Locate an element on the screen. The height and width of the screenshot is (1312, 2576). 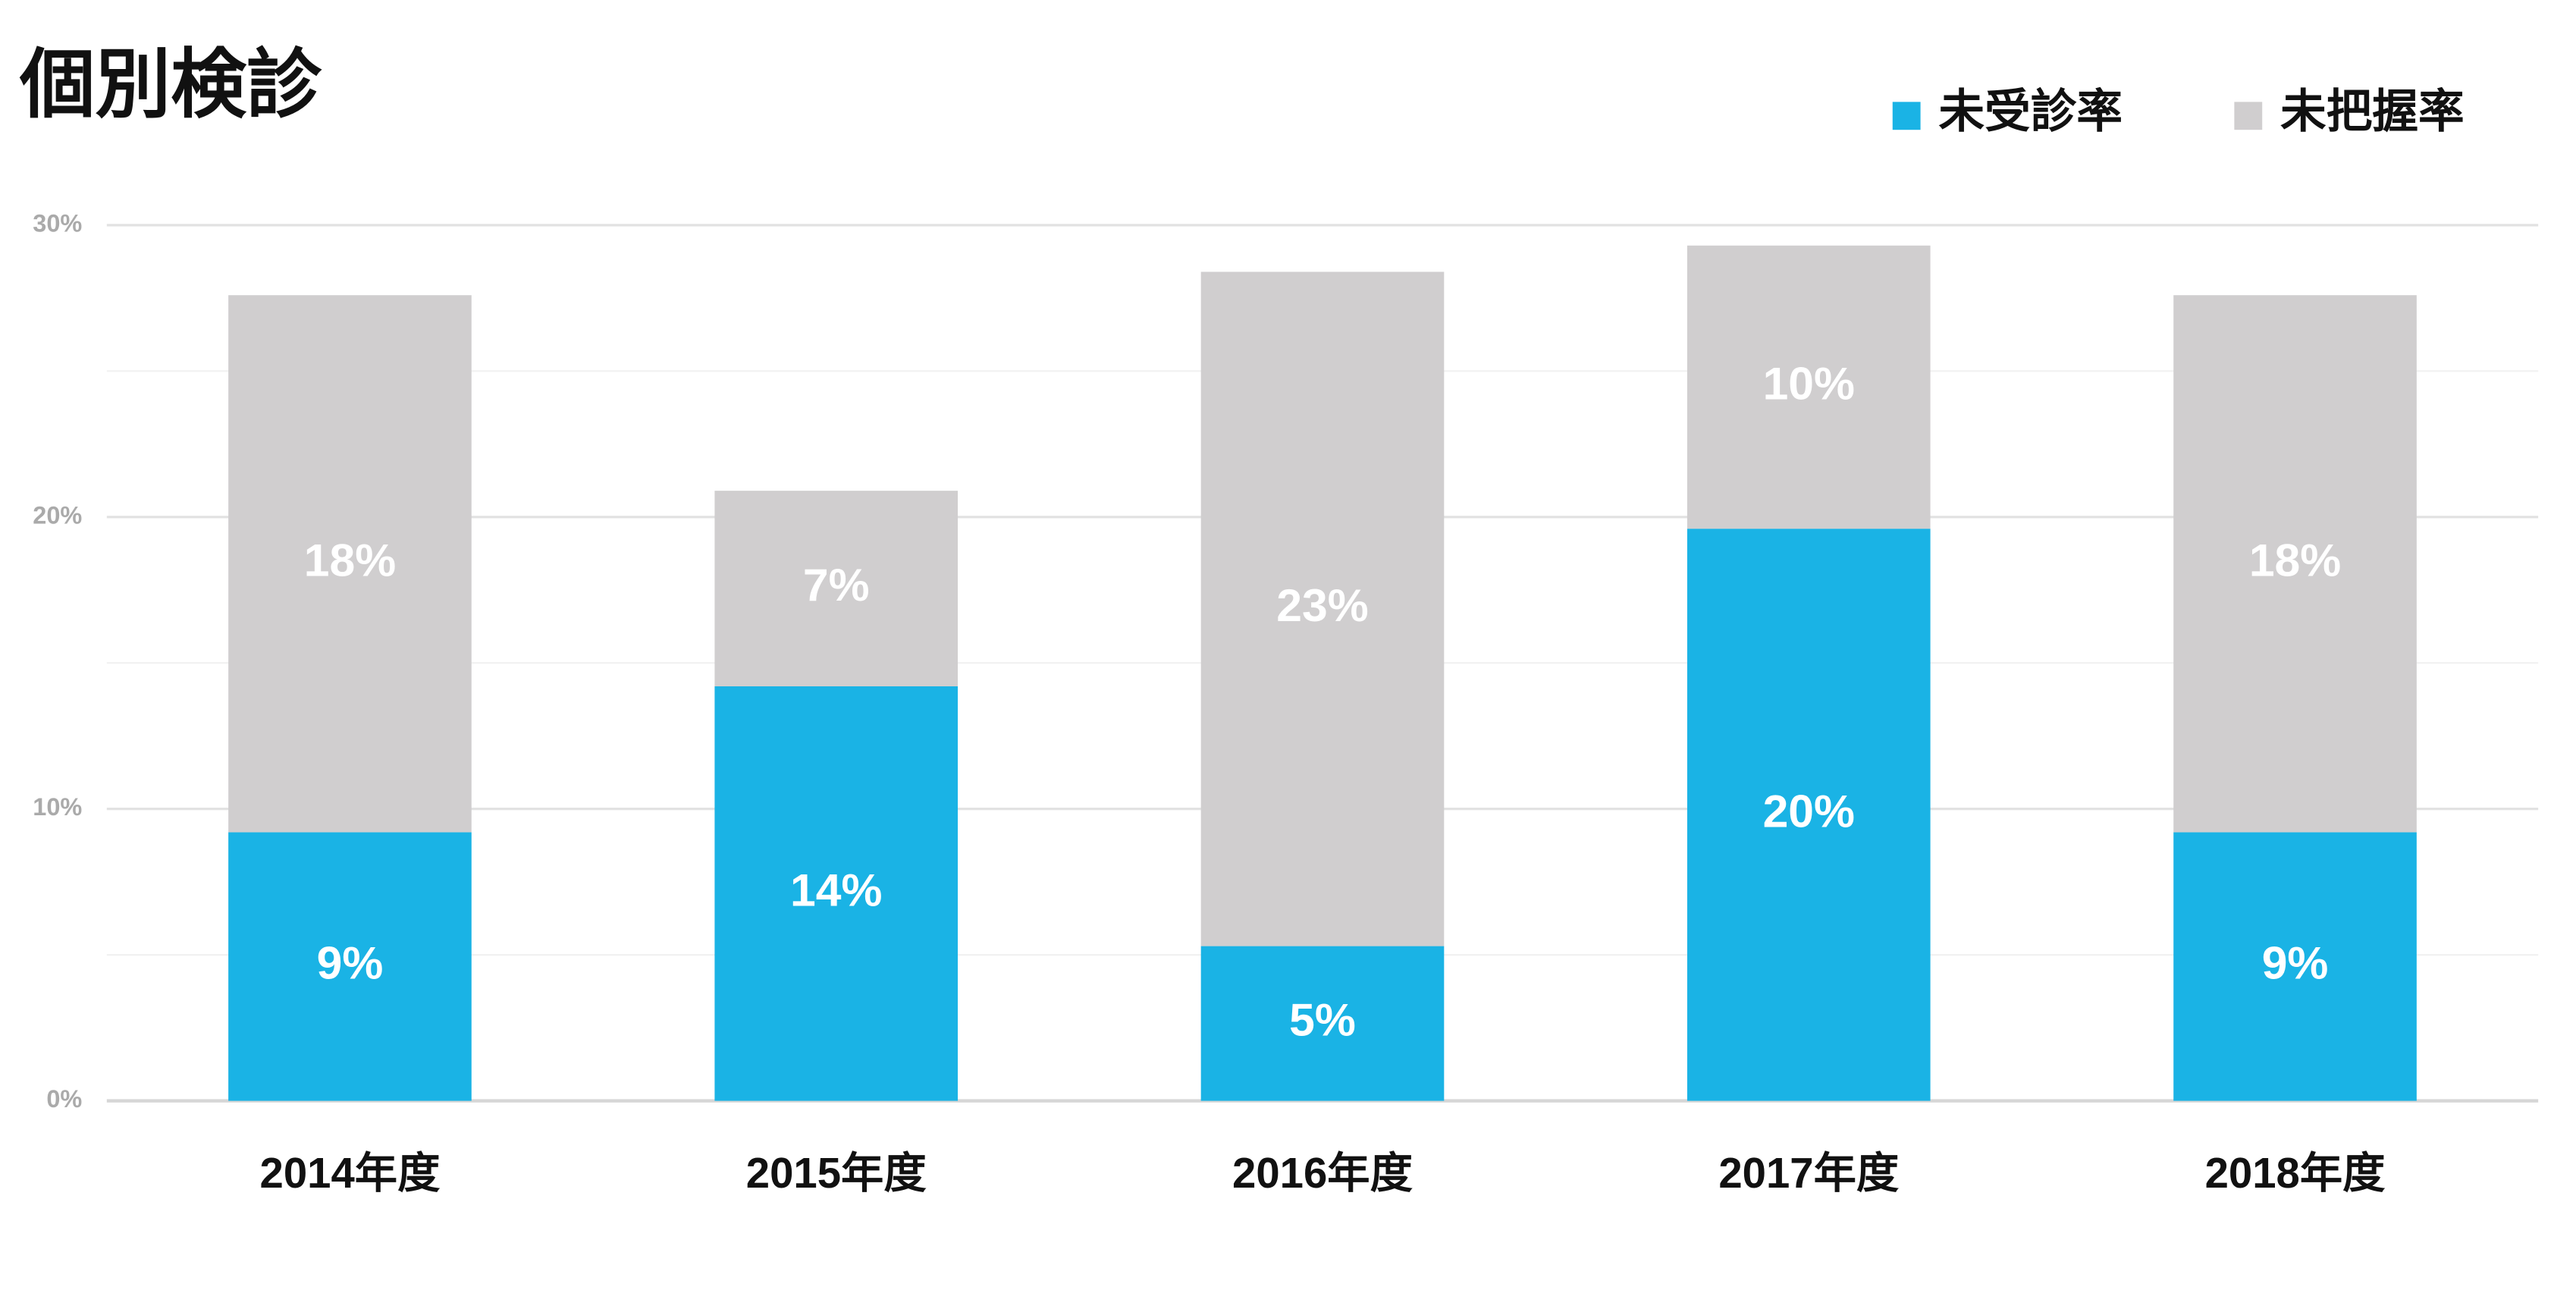
x-tick-label: 2014年度 is located at coordinates (350, 1173).